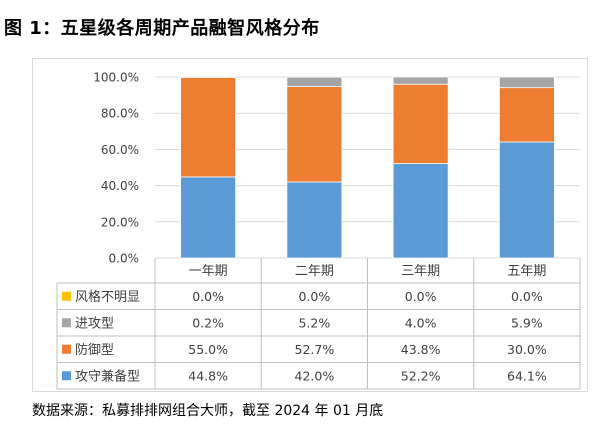  What do you see at coordinates (420, 271) in the screenshot?
I see `category-label: 三年期` at bounding box center [420, 271].